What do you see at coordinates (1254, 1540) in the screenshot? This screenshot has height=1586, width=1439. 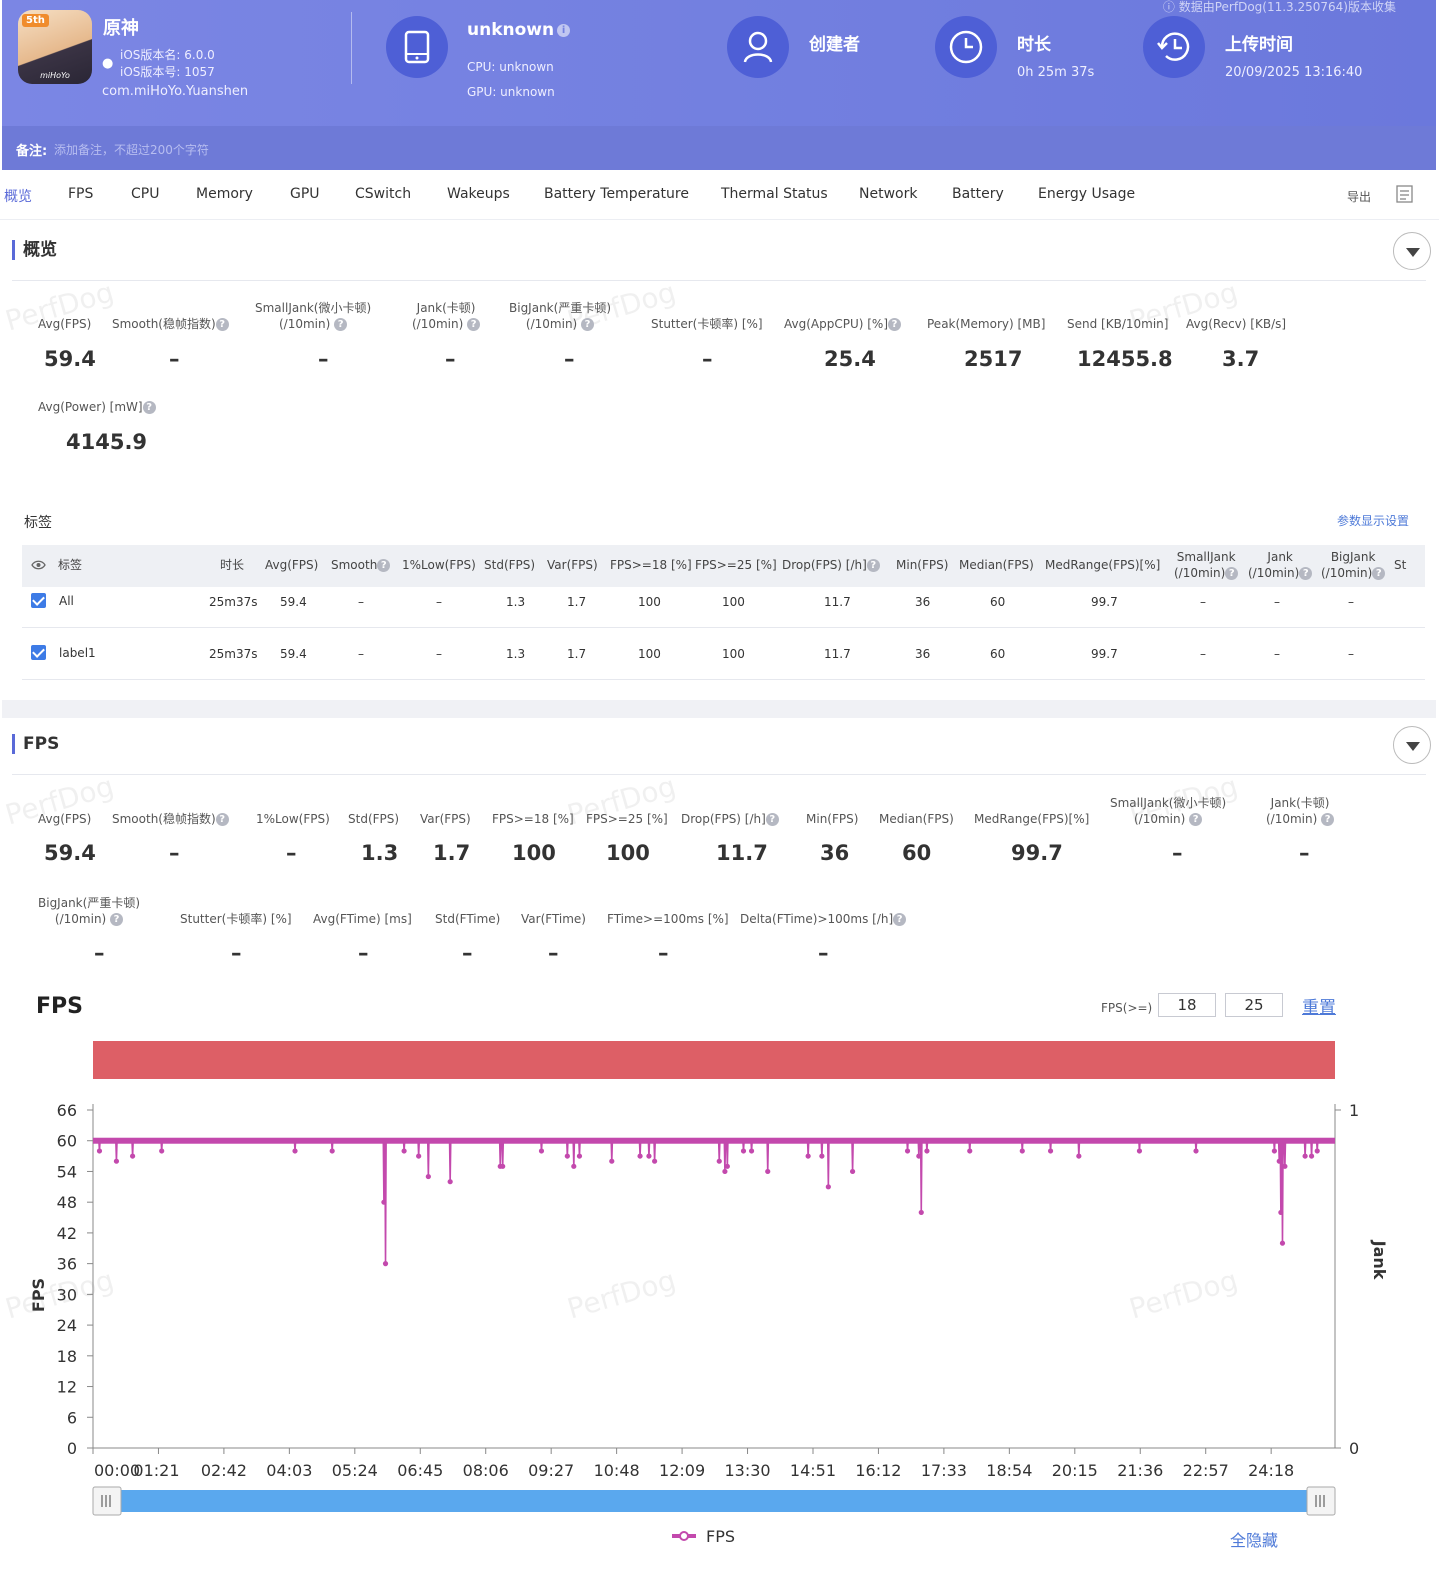 I see `hide-all-button: 全隐藏` at bounding box center [1254, 1540].